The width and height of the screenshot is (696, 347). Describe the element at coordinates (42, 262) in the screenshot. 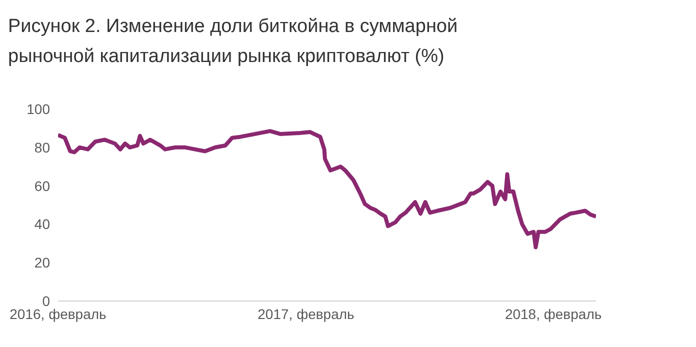

I see `y-tick-label: 20` at that location.